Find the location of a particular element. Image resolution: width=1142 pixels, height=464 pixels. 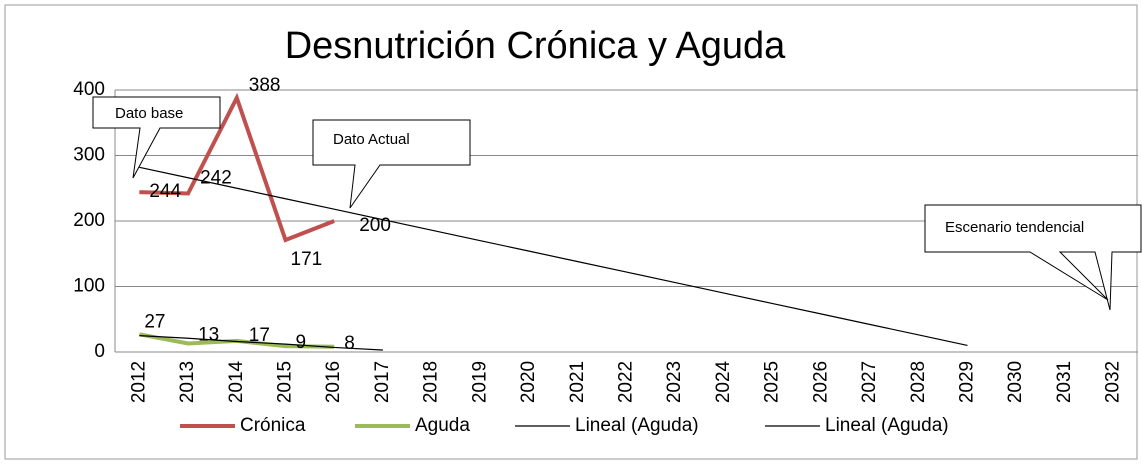

x-tick-label: 2015 is located at coordinates (285, 382).